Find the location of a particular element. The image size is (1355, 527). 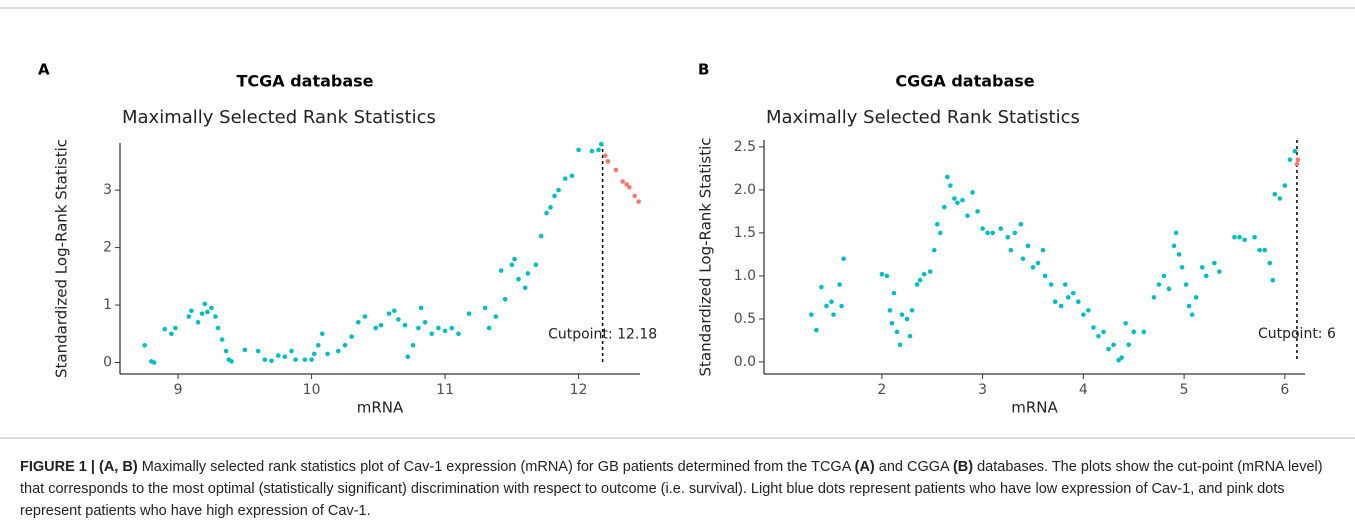

panel-letter: A is located at coordinates (44, 70).